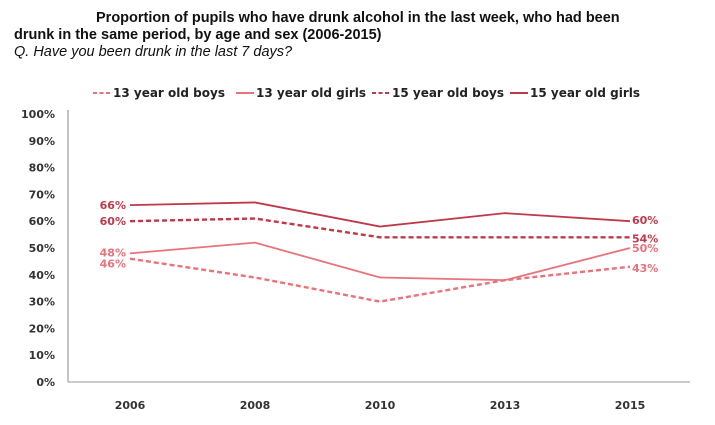 The height and width of the screenshot is (425, 715). I want to click on y-tick-label: 100%, so click(38, 114).